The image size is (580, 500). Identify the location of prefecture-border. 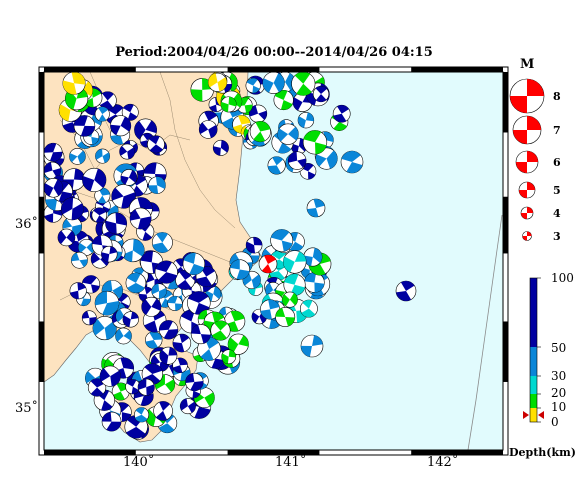
(197, 150).